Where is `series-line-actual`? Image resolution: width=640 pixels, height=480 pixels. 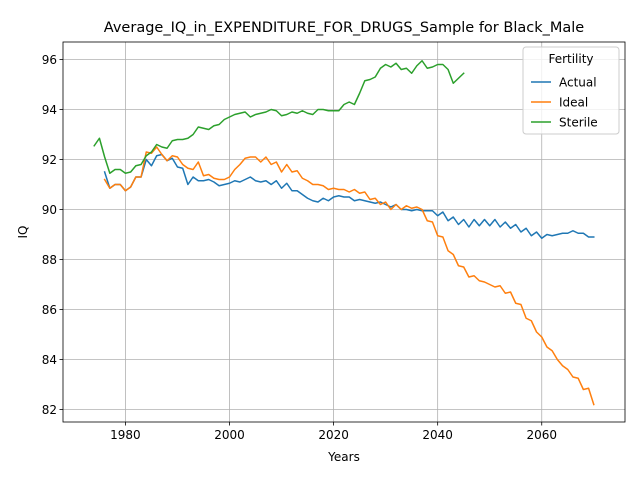
series-line-actual is located at coordinates (349, 196).